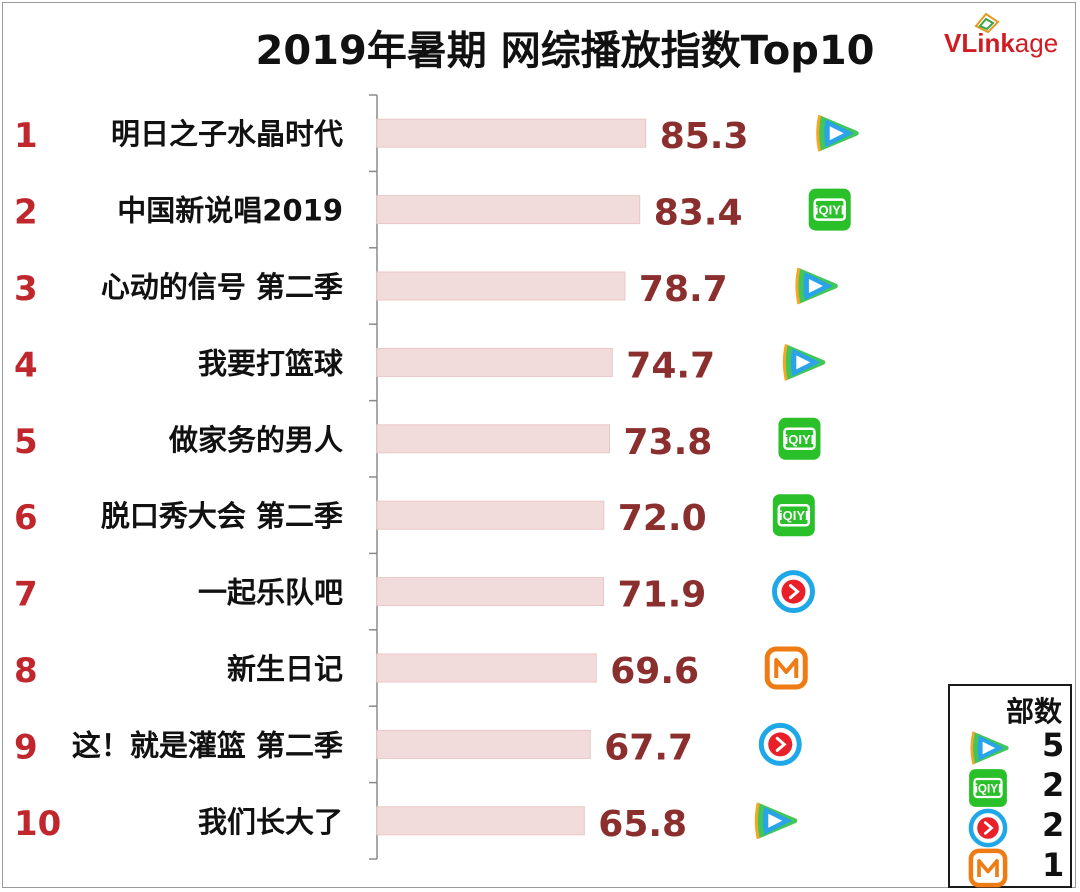 The width and height of the screenshot is (1080, 892). Describe the element at coordinates (230, 211) in the screenshot. I see `category-label: 中国新说唱2019` at that location.